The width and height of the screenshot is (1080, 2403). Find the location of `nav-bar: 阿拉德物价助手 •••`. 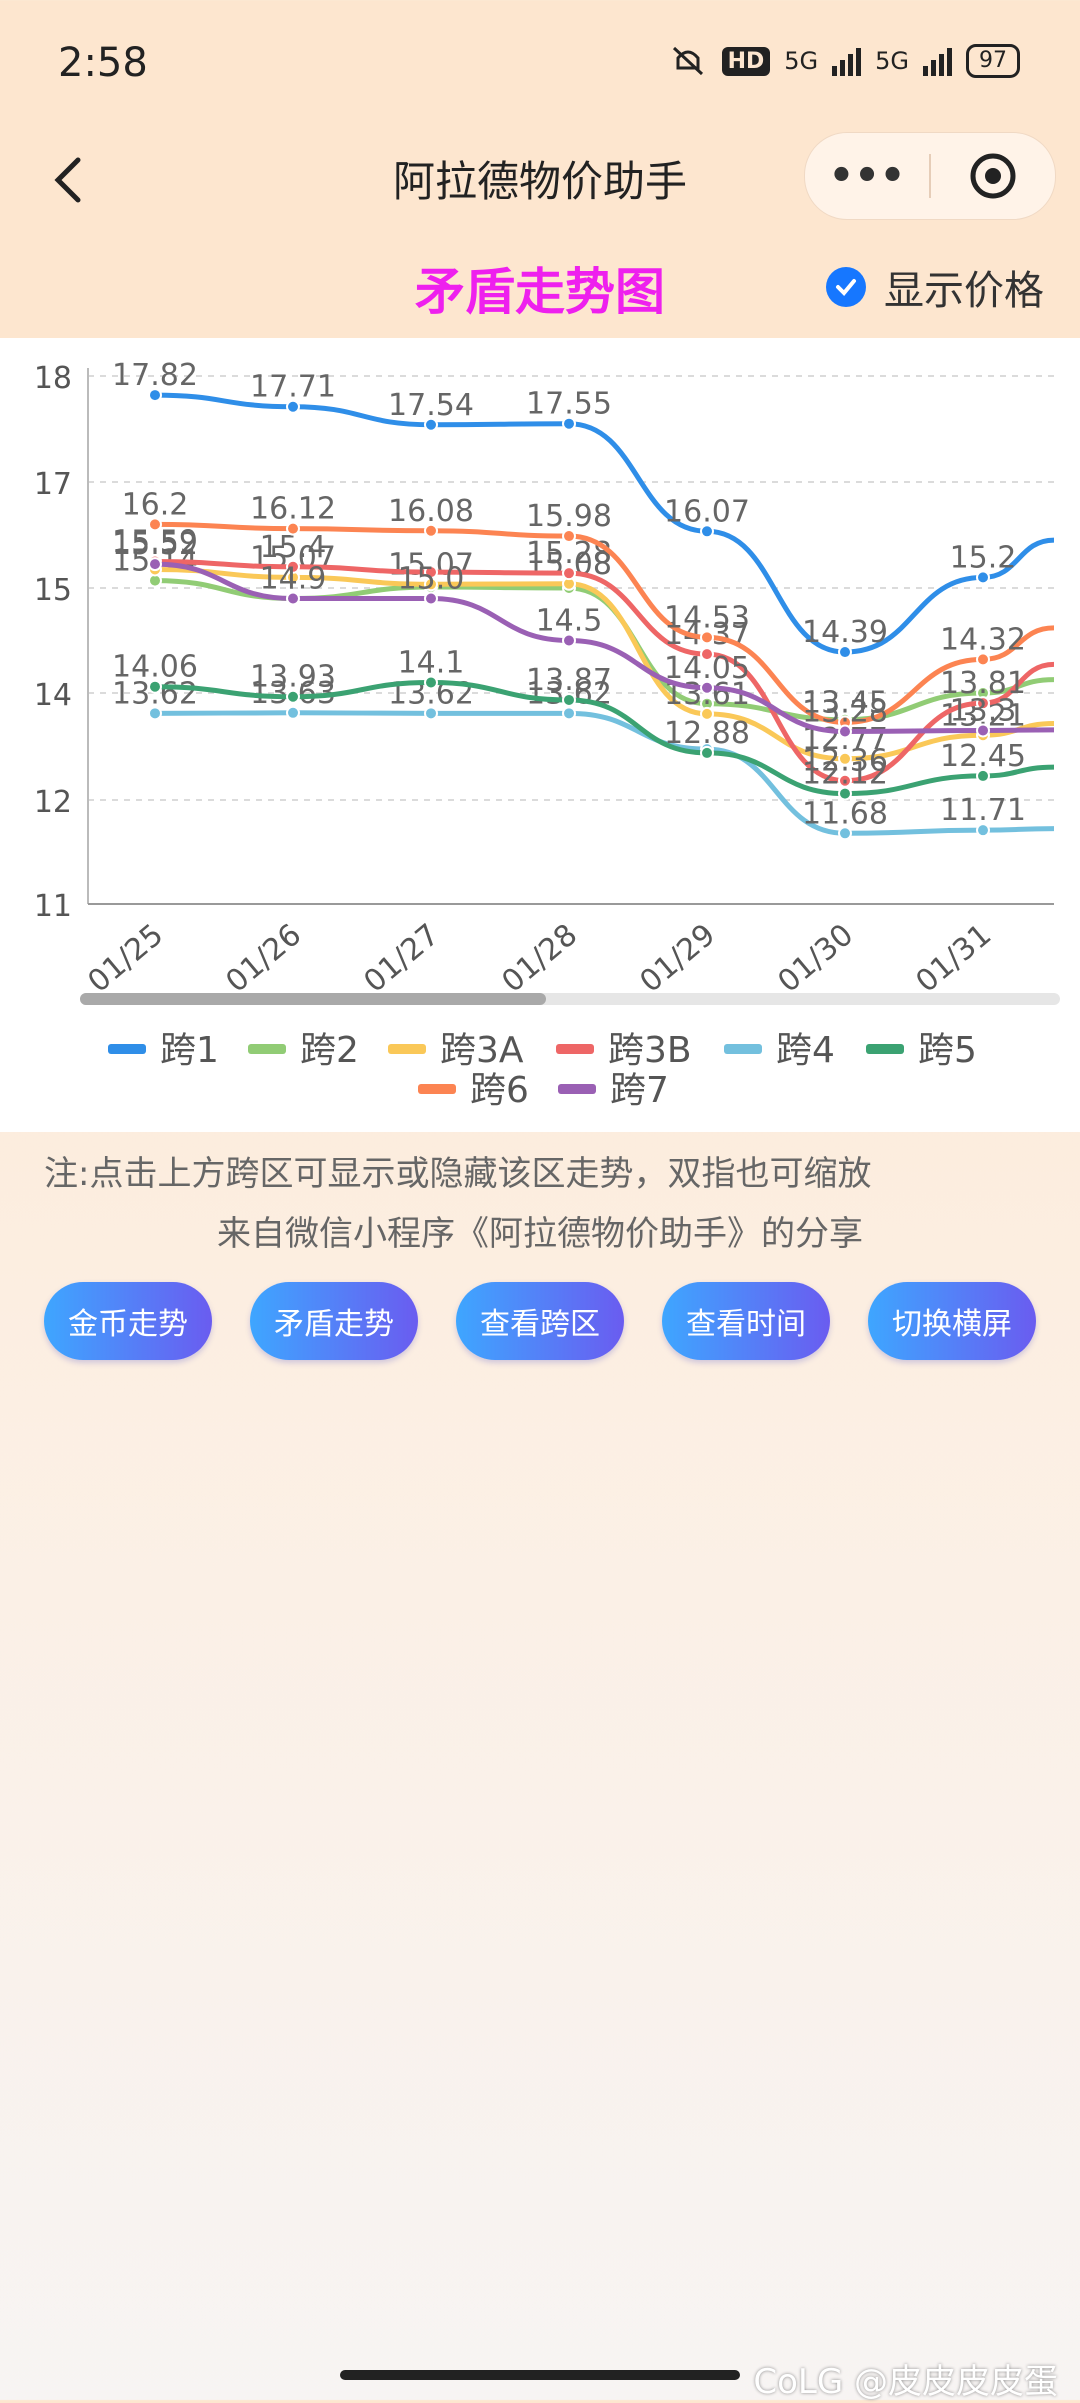

nav-bar: 阿拉德物价助手 ••• is located at coordinates (540, 185).